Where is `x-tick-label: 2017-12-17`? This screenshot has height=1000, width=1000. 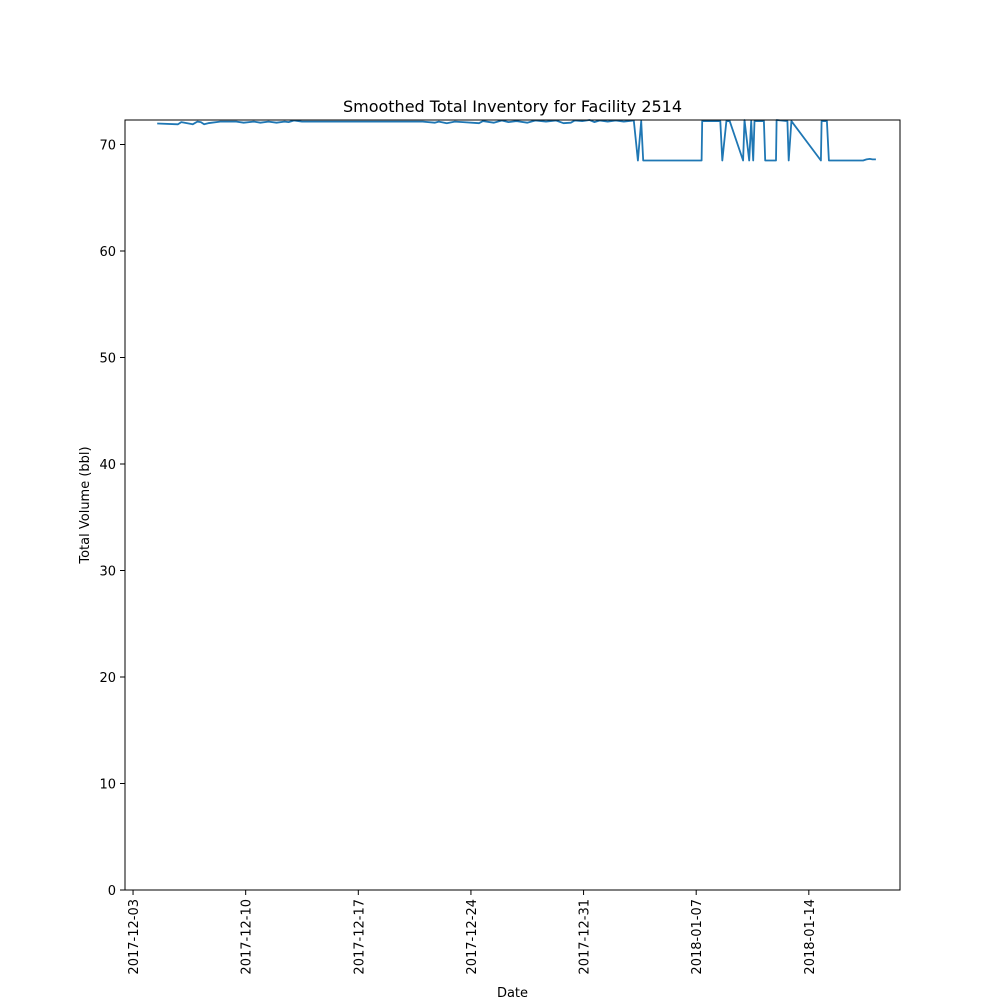 x-tick-label: 2017-12-17 is located at coordinates (359, 937).